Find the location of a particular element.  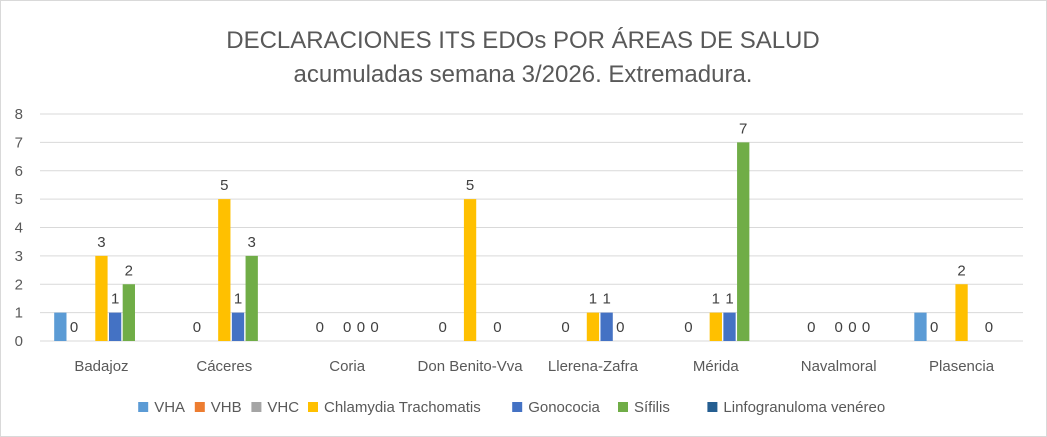

legend-item: VHA is located at coordinates (161, 407).